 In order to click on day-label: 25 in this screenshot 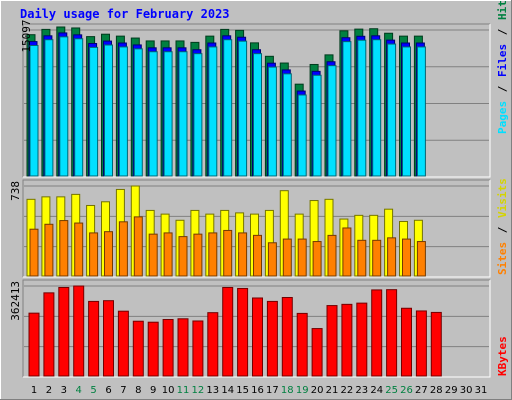, I will do `click(391, 390)`.